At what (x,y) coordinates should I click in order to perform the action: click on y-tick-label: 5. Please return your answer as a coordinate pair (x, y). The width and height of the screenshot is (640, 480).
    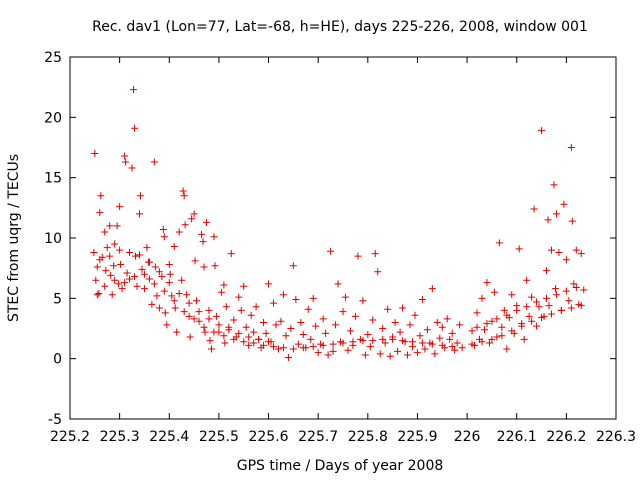
    Looking at the image, I should click on (57, 299).